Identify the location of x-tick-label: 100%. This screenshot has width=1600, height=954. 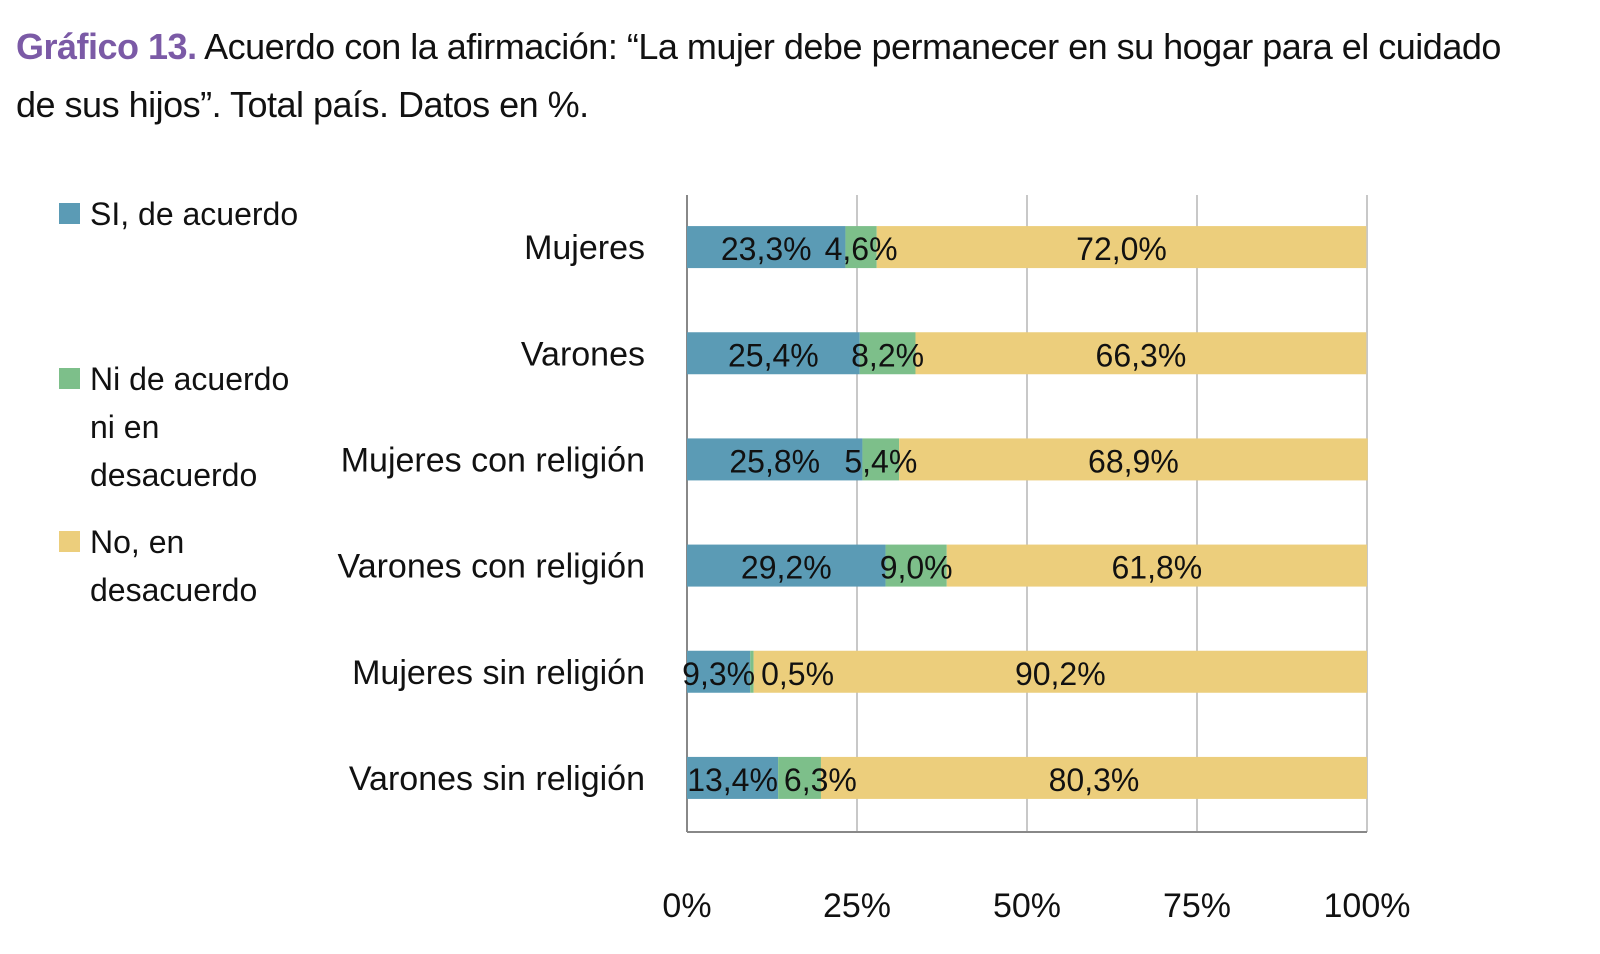
(1367, 906).